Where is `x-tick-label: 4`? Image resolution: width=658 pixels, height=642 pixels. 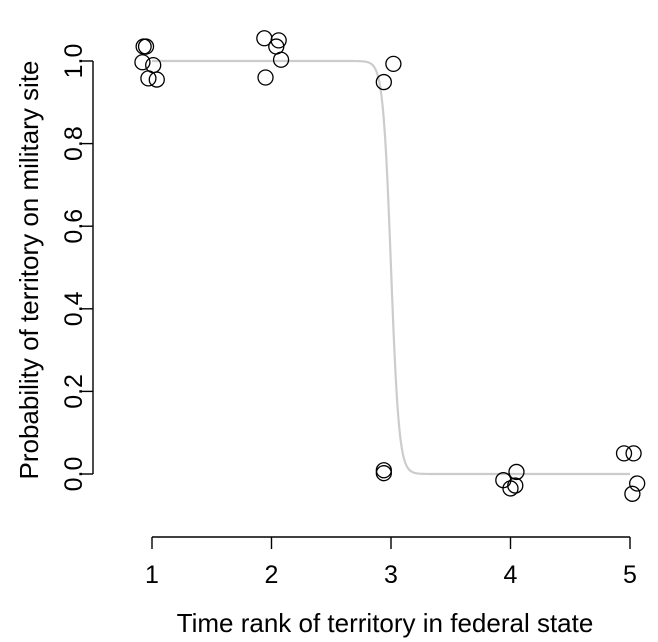
x-tick-label: 4 is located at coordinates (511, 575).